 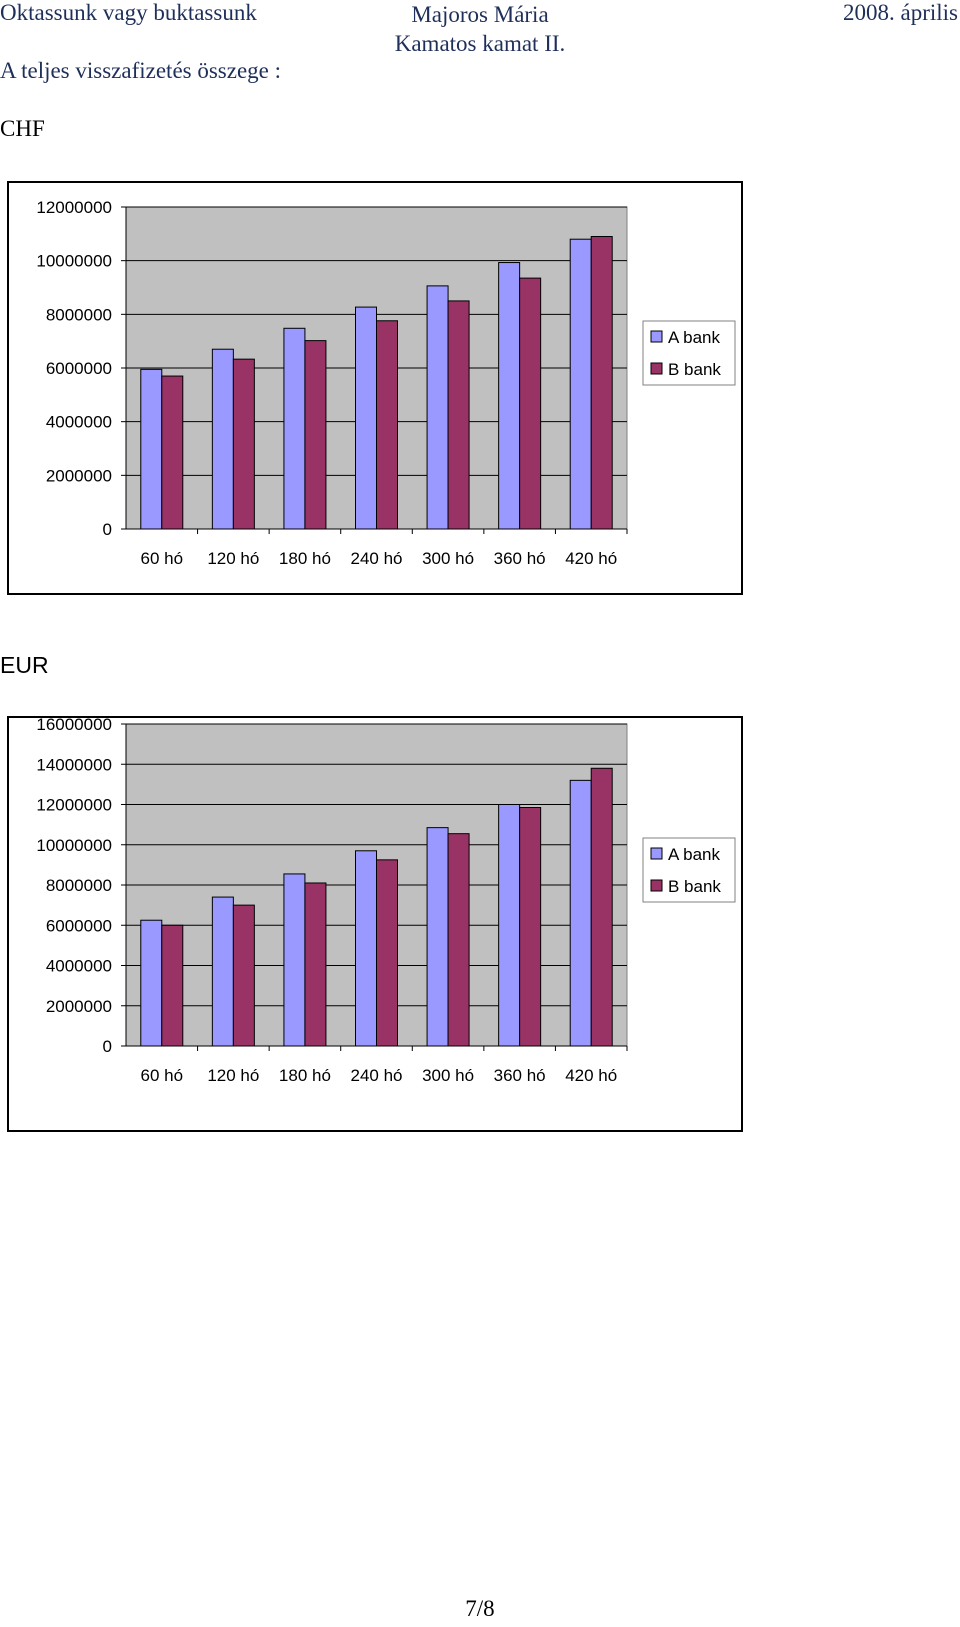 What do you see at coordinates (24, 665) in the screenshot?
I see `section-label-eur: EUR` at bounding box center [24, 665].